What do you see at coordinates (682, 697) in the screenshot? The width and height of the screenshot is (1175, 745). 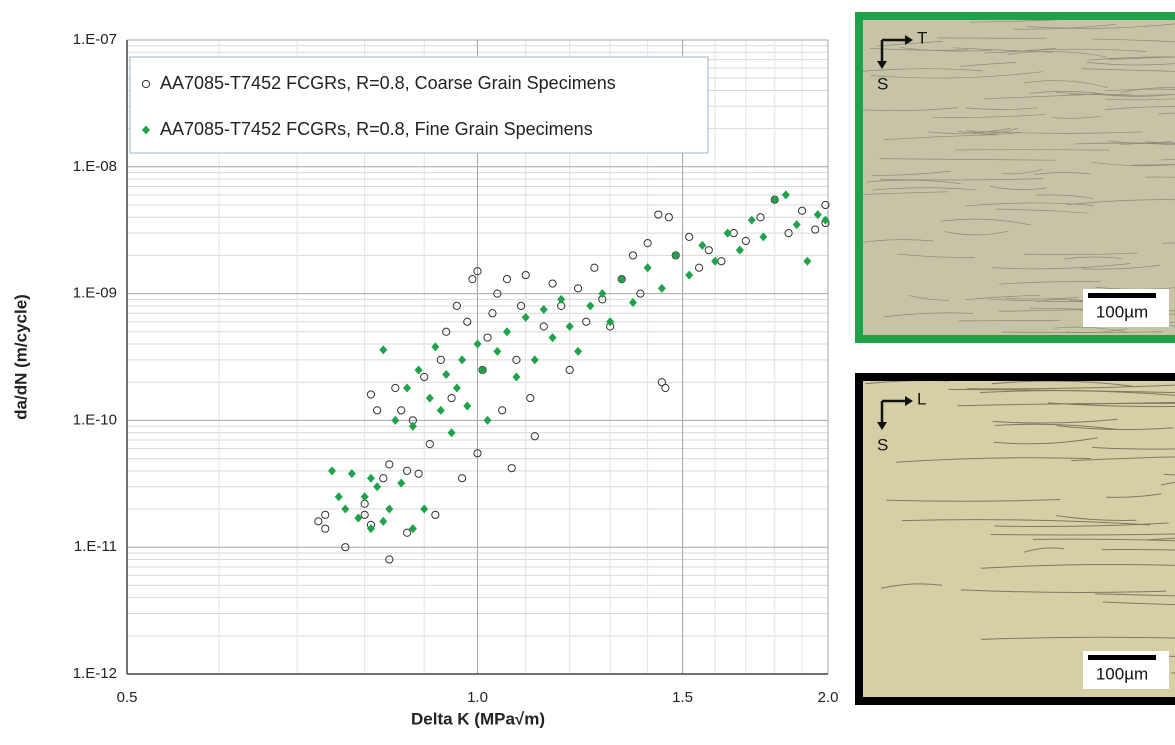 I see `x-tick-label: 1.5` at bounding box center [682, 697].